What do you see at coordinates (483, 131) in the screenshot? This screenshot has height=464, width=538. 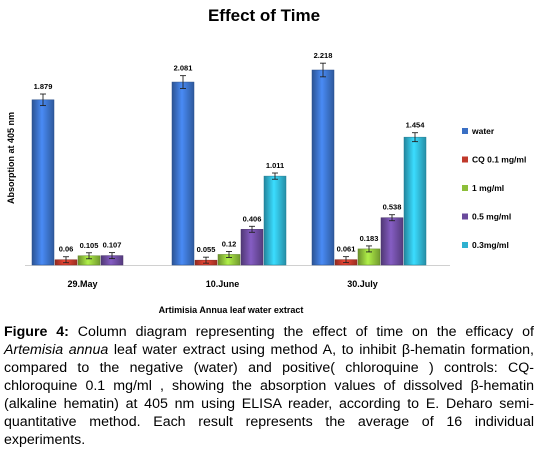 I see `legend-label: water` at bounding box center [483, 131].